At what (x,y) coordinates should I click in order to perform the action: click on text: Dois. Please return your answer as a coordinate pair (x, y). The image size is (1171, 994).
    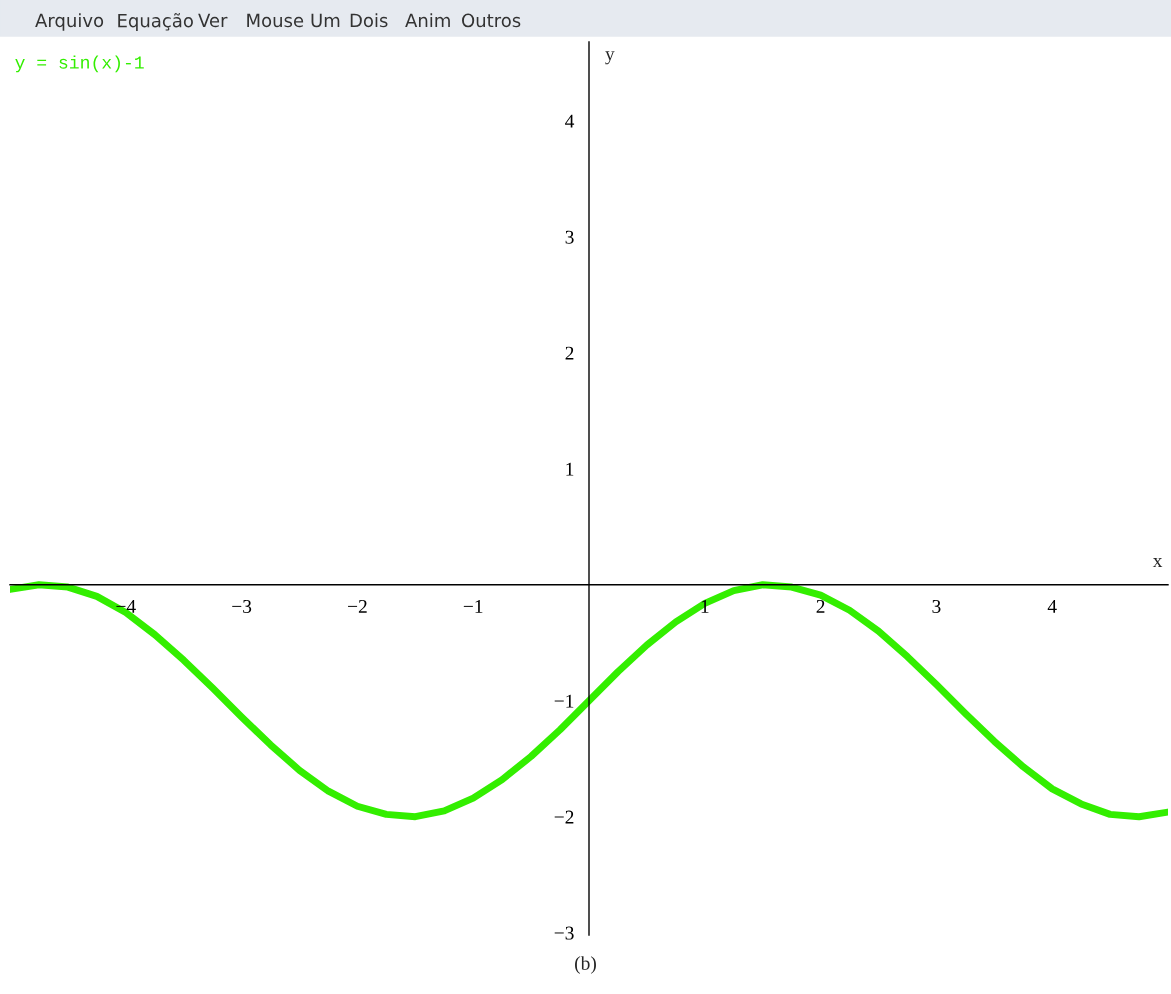
    Looking at the image, I should click on (369, 20).